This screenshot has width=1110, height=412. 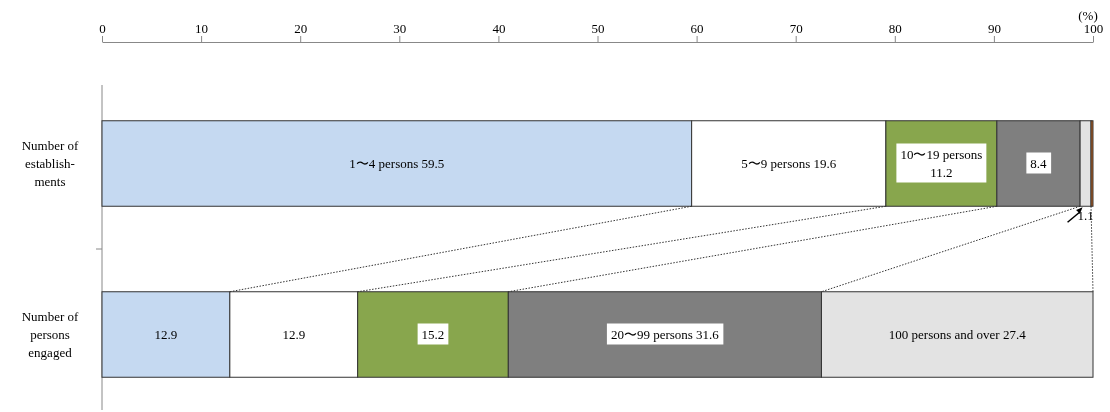 I want to click on x-axis-title: (%), so click(x=1088, y=15).